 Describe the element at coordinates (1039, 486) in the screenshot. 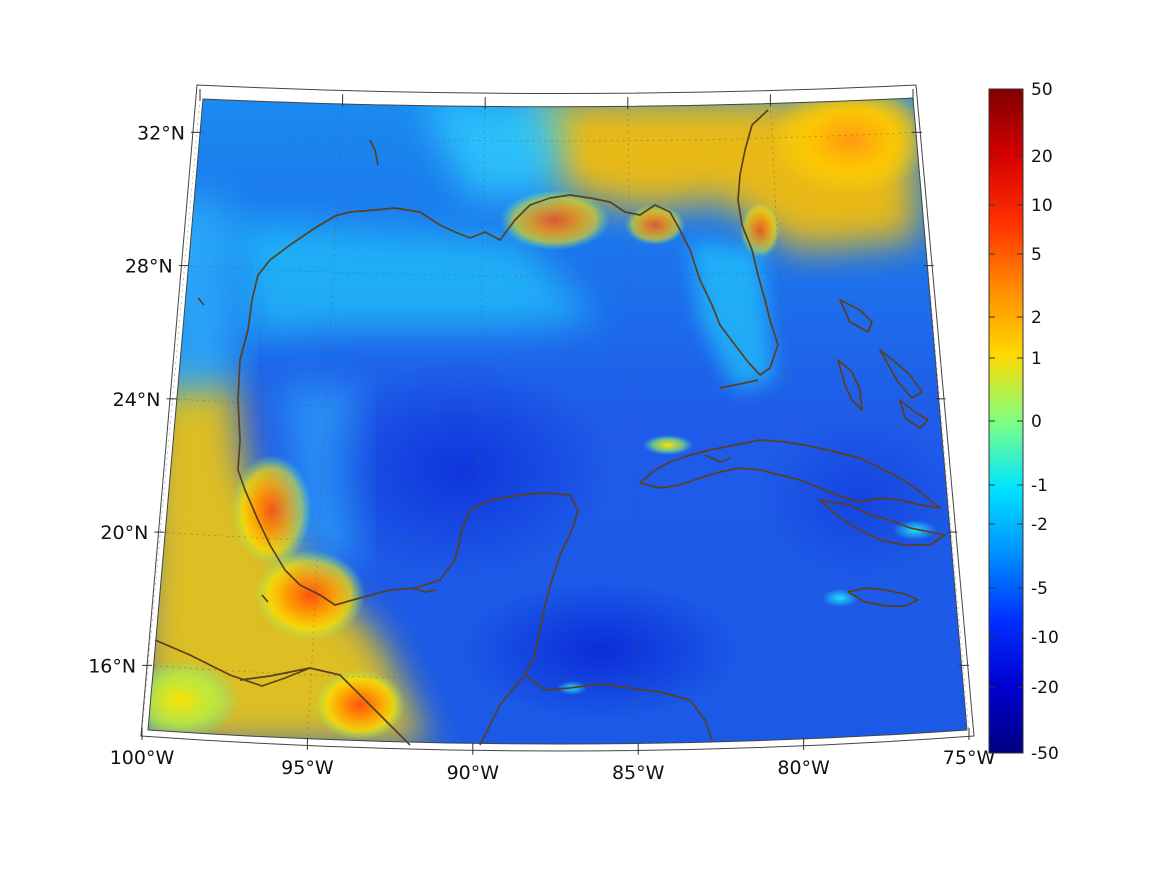

I see `colorbar-label: -1` at that location.